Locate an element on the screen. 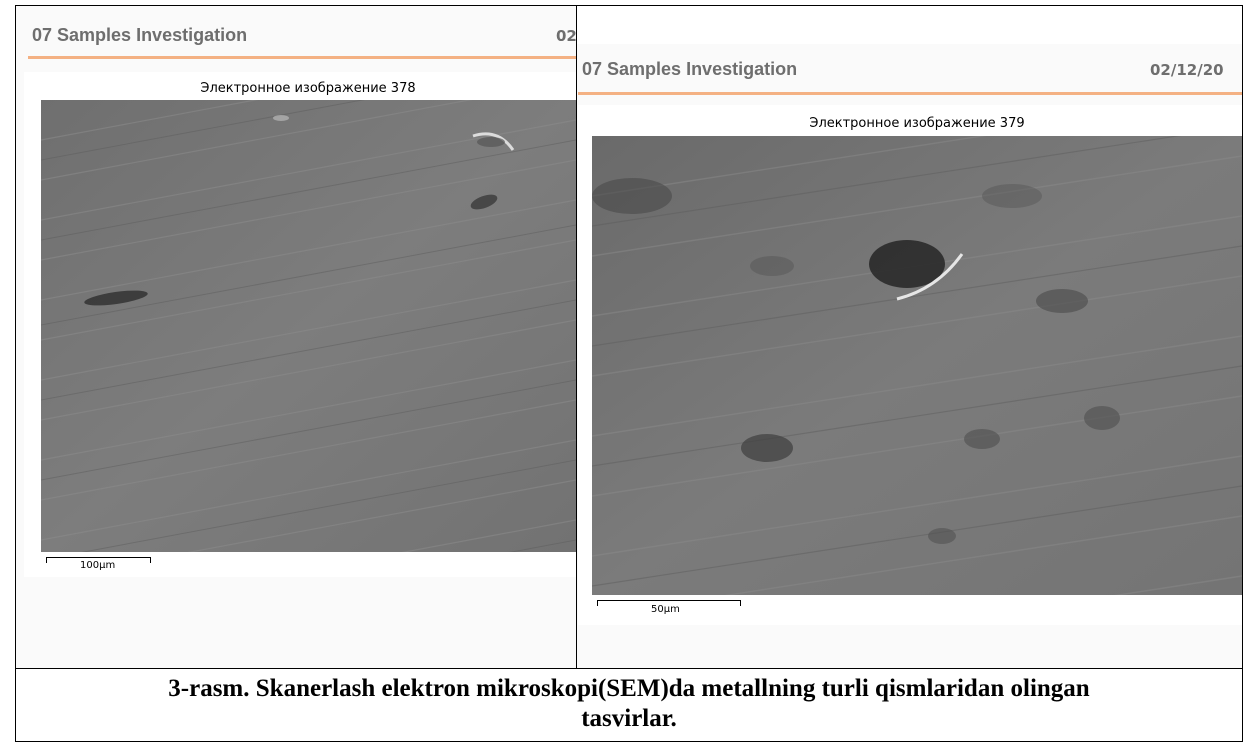  left-image-title: Электронное изображение 378 is located at coordinates (308, 88).